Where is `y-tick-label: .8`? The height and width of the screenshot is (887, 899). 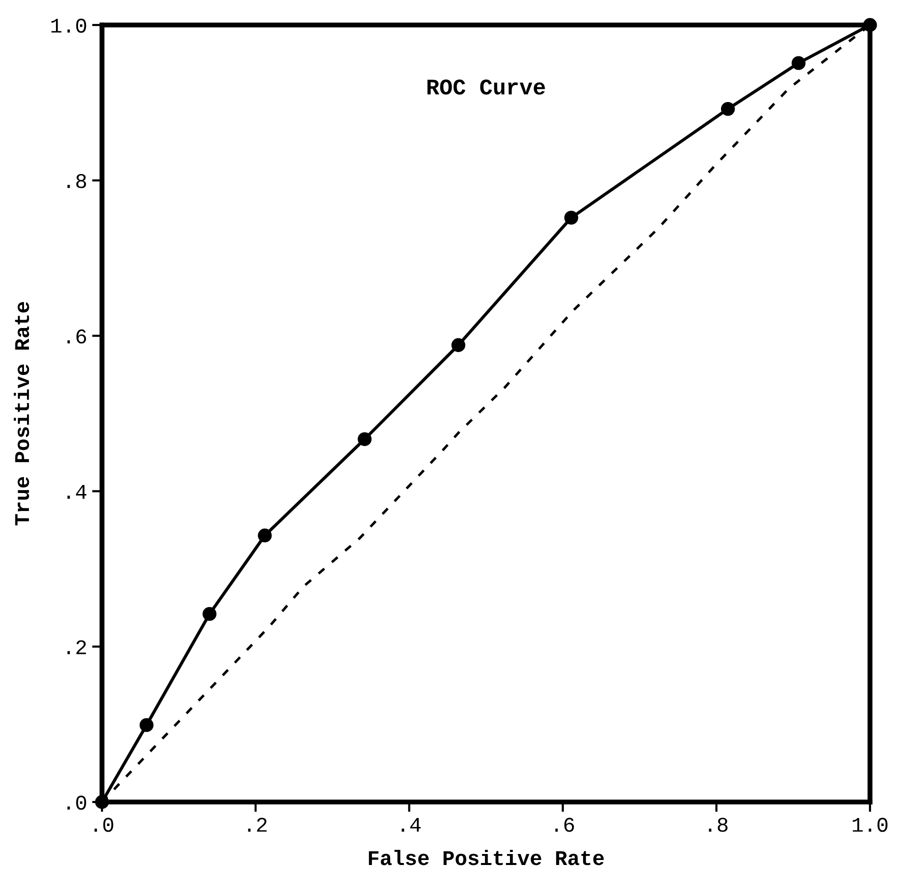
y-tick-label: .8 is located at coordinates (76, 181).